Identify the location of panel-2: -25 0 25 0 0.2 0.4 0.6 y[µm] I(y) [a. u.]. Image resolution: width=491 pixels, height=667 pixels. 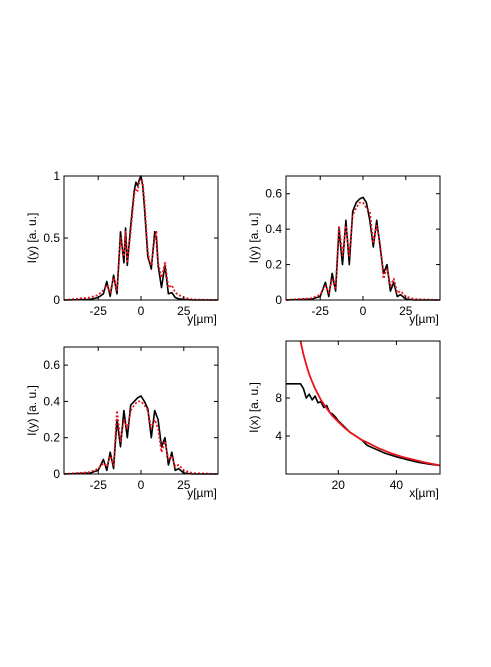
(344, 250).